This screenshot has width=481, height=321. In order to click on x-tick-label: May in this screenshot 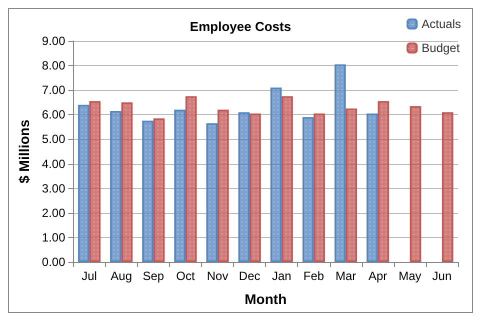, I will do `click(410, 276)`.